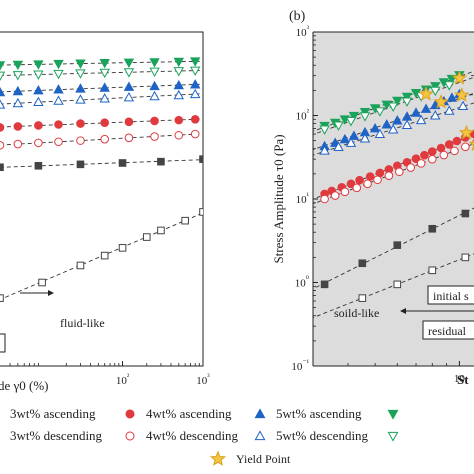 Image resolution: width=474 pixels, height=474 pixels. What do you see at coordinates (3, 343) in the screenshot?
I see `panel-a-inset-box` at bounding box center [3, 343].